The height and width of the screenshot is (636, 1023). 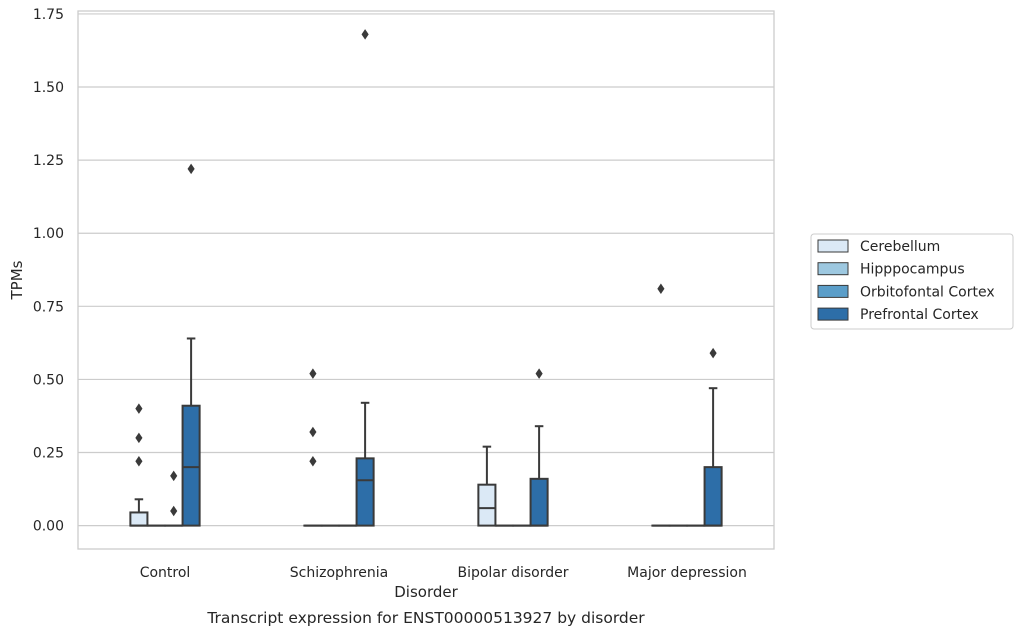 What do you see at coordinates (48, 271) in the screenshot?
I see `y-axis-ticks: 0.00 0.25 0.50 0.75 1.00 1.25 1.50 1.75` at bounding box center [48, 271].